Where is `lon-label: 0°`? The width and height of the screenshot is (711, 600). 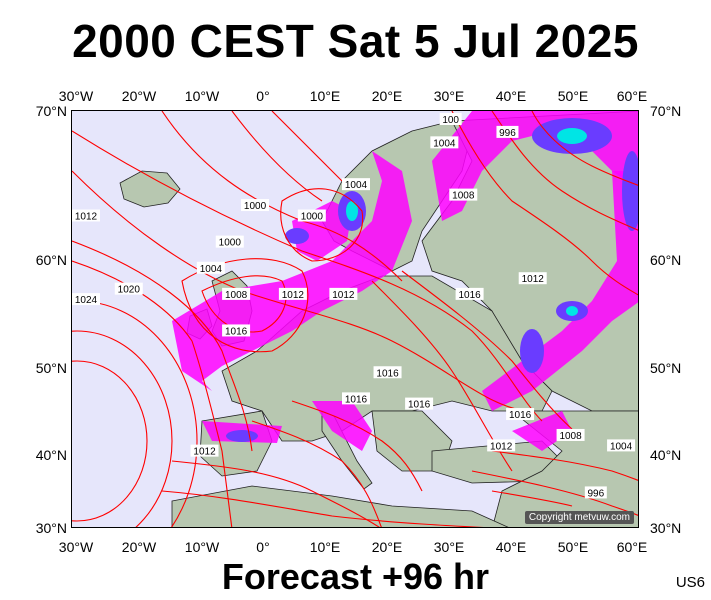
lon-label: 0° is located at coordinates (263, 547).